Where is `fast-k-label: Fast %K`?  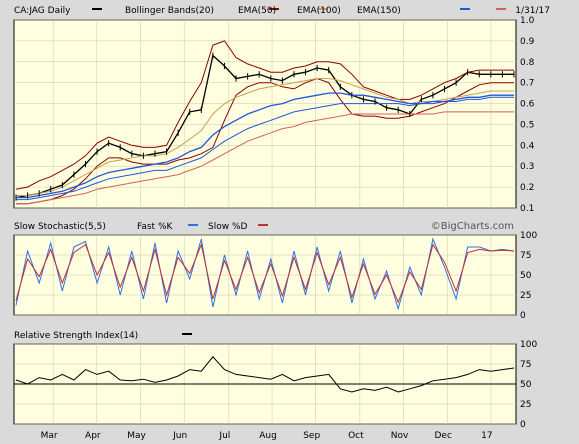
fast-k-label: Fast %K is located at coordinates (155, 227).